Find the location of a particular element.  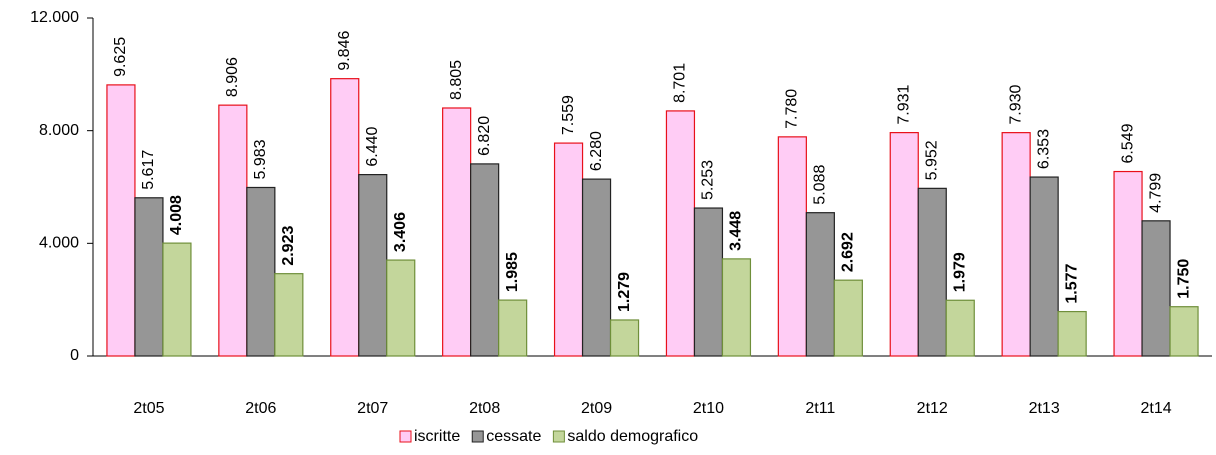

x-tick-label: 2t10 is located at coordinates (708, 408).